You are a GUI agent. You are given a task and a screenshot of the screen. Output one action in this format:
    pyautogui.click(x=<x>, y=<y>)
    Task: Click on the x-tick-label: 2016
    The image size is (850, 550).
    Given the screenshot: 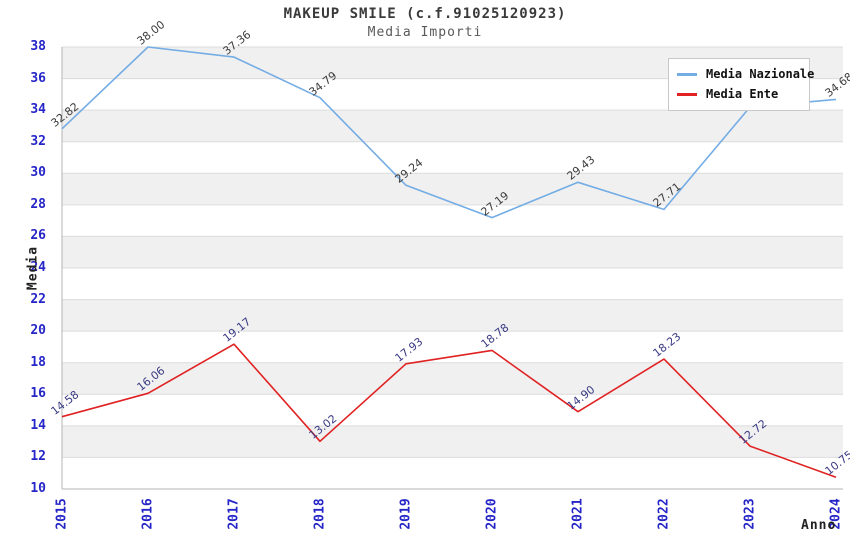 What is the action you would take?
    pyautogui.click(x=148, y=514)
    